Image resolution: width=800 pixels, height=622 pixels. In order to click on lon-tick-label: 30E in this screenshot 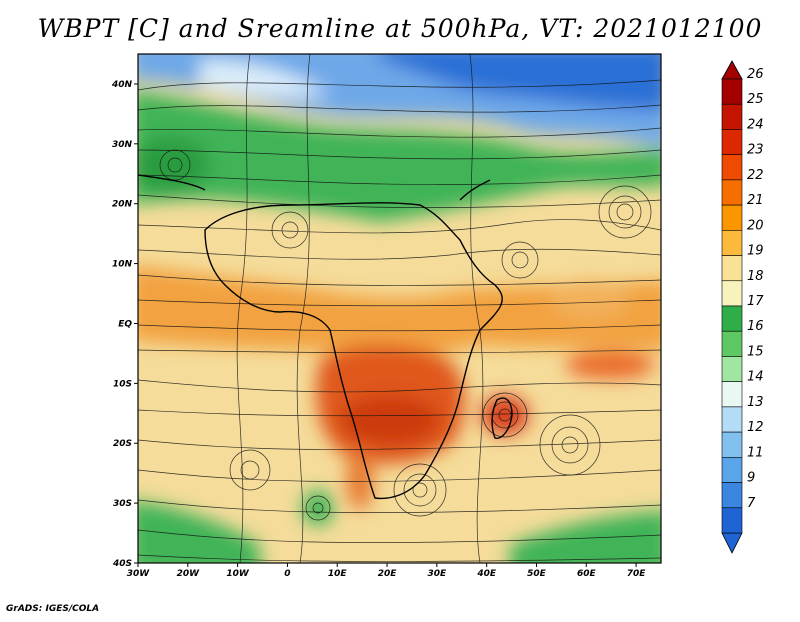, I will do `click(438, 574)`.